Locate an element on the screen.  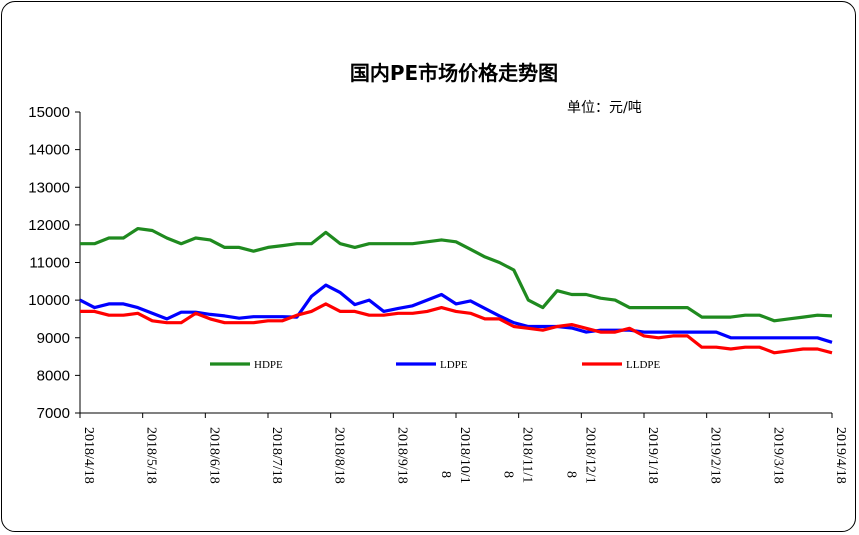
y-tick-label: 9000 is located at coordinates (53, 338).